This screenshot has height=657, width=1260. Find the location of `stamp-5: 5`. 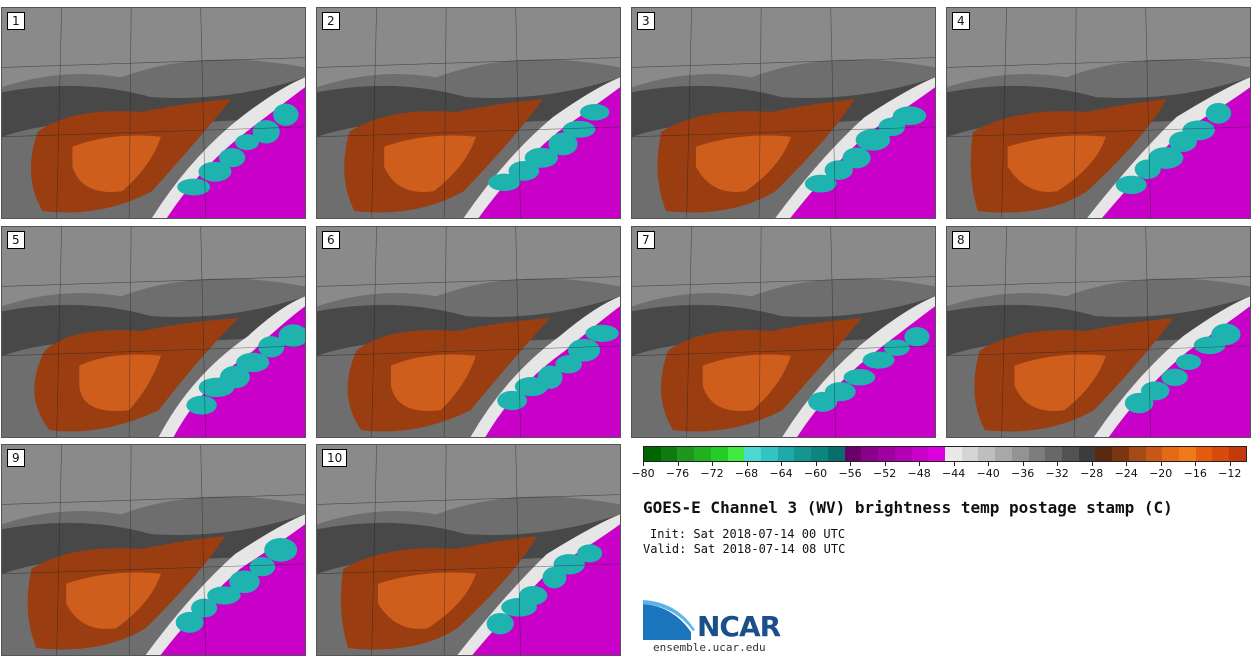

stamp-5: 5 is located at coordinates (153, 332).